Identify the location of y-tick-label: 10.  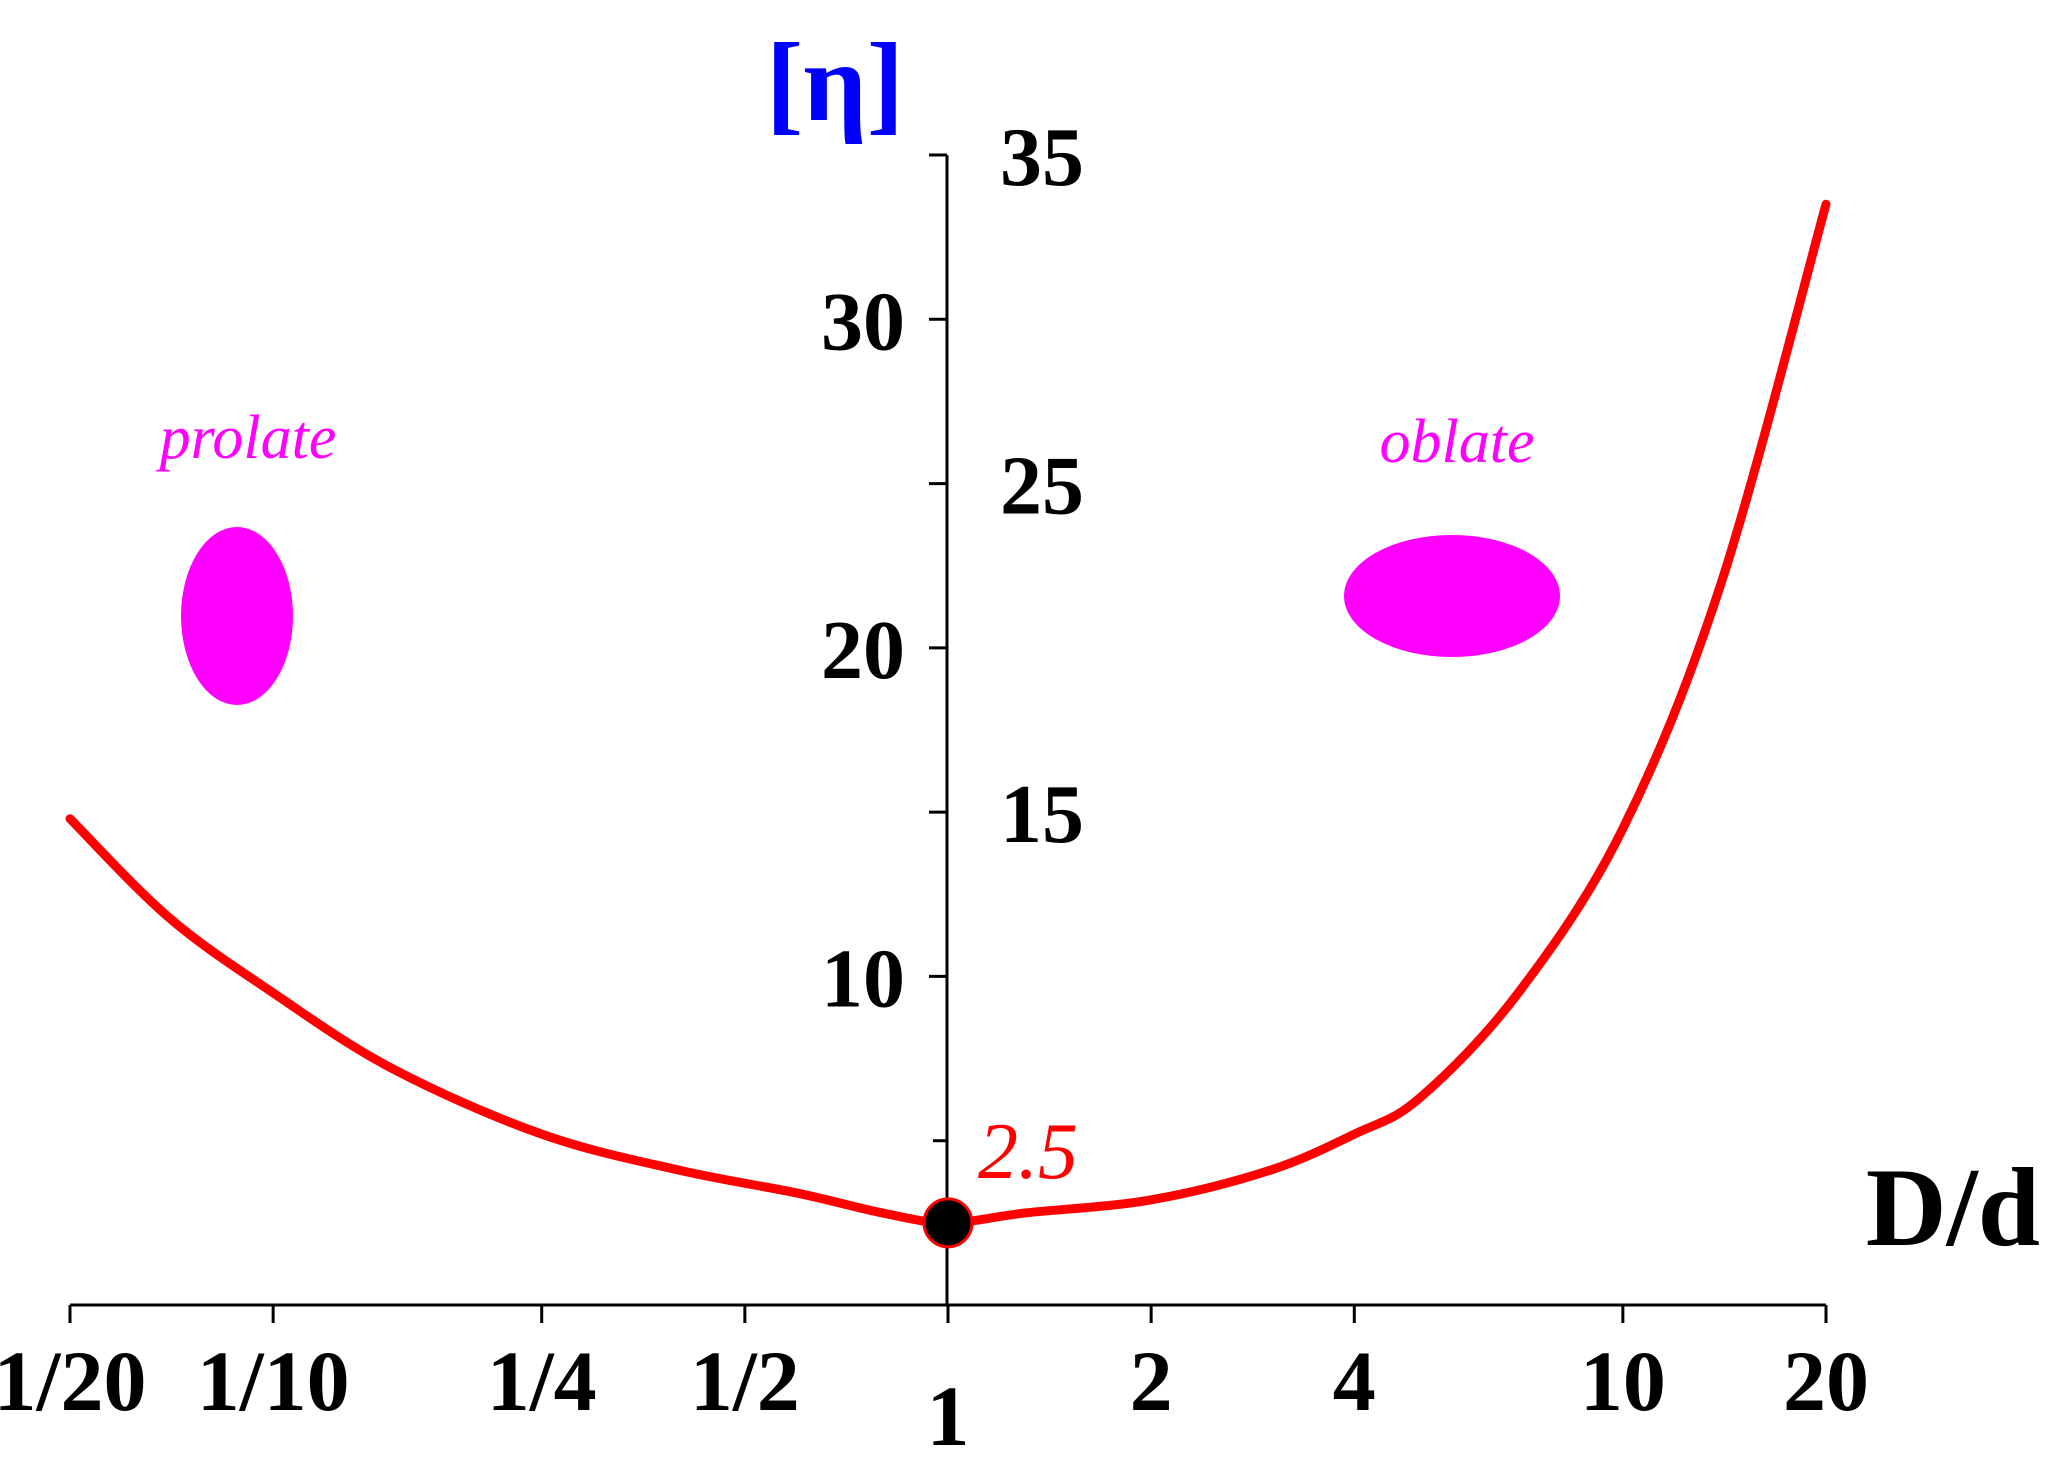
(863, 978).